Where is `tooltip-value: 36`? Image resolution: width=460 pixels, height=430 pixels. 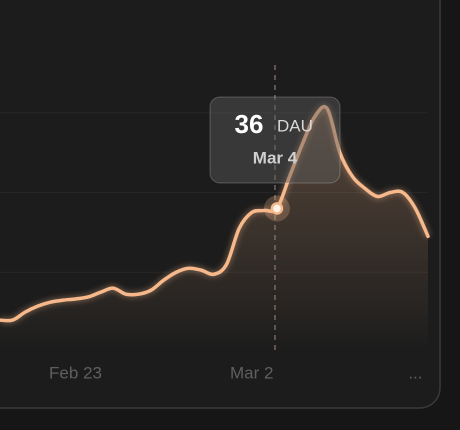
tooltip-value: 36 is located at coordinates (249, 124).